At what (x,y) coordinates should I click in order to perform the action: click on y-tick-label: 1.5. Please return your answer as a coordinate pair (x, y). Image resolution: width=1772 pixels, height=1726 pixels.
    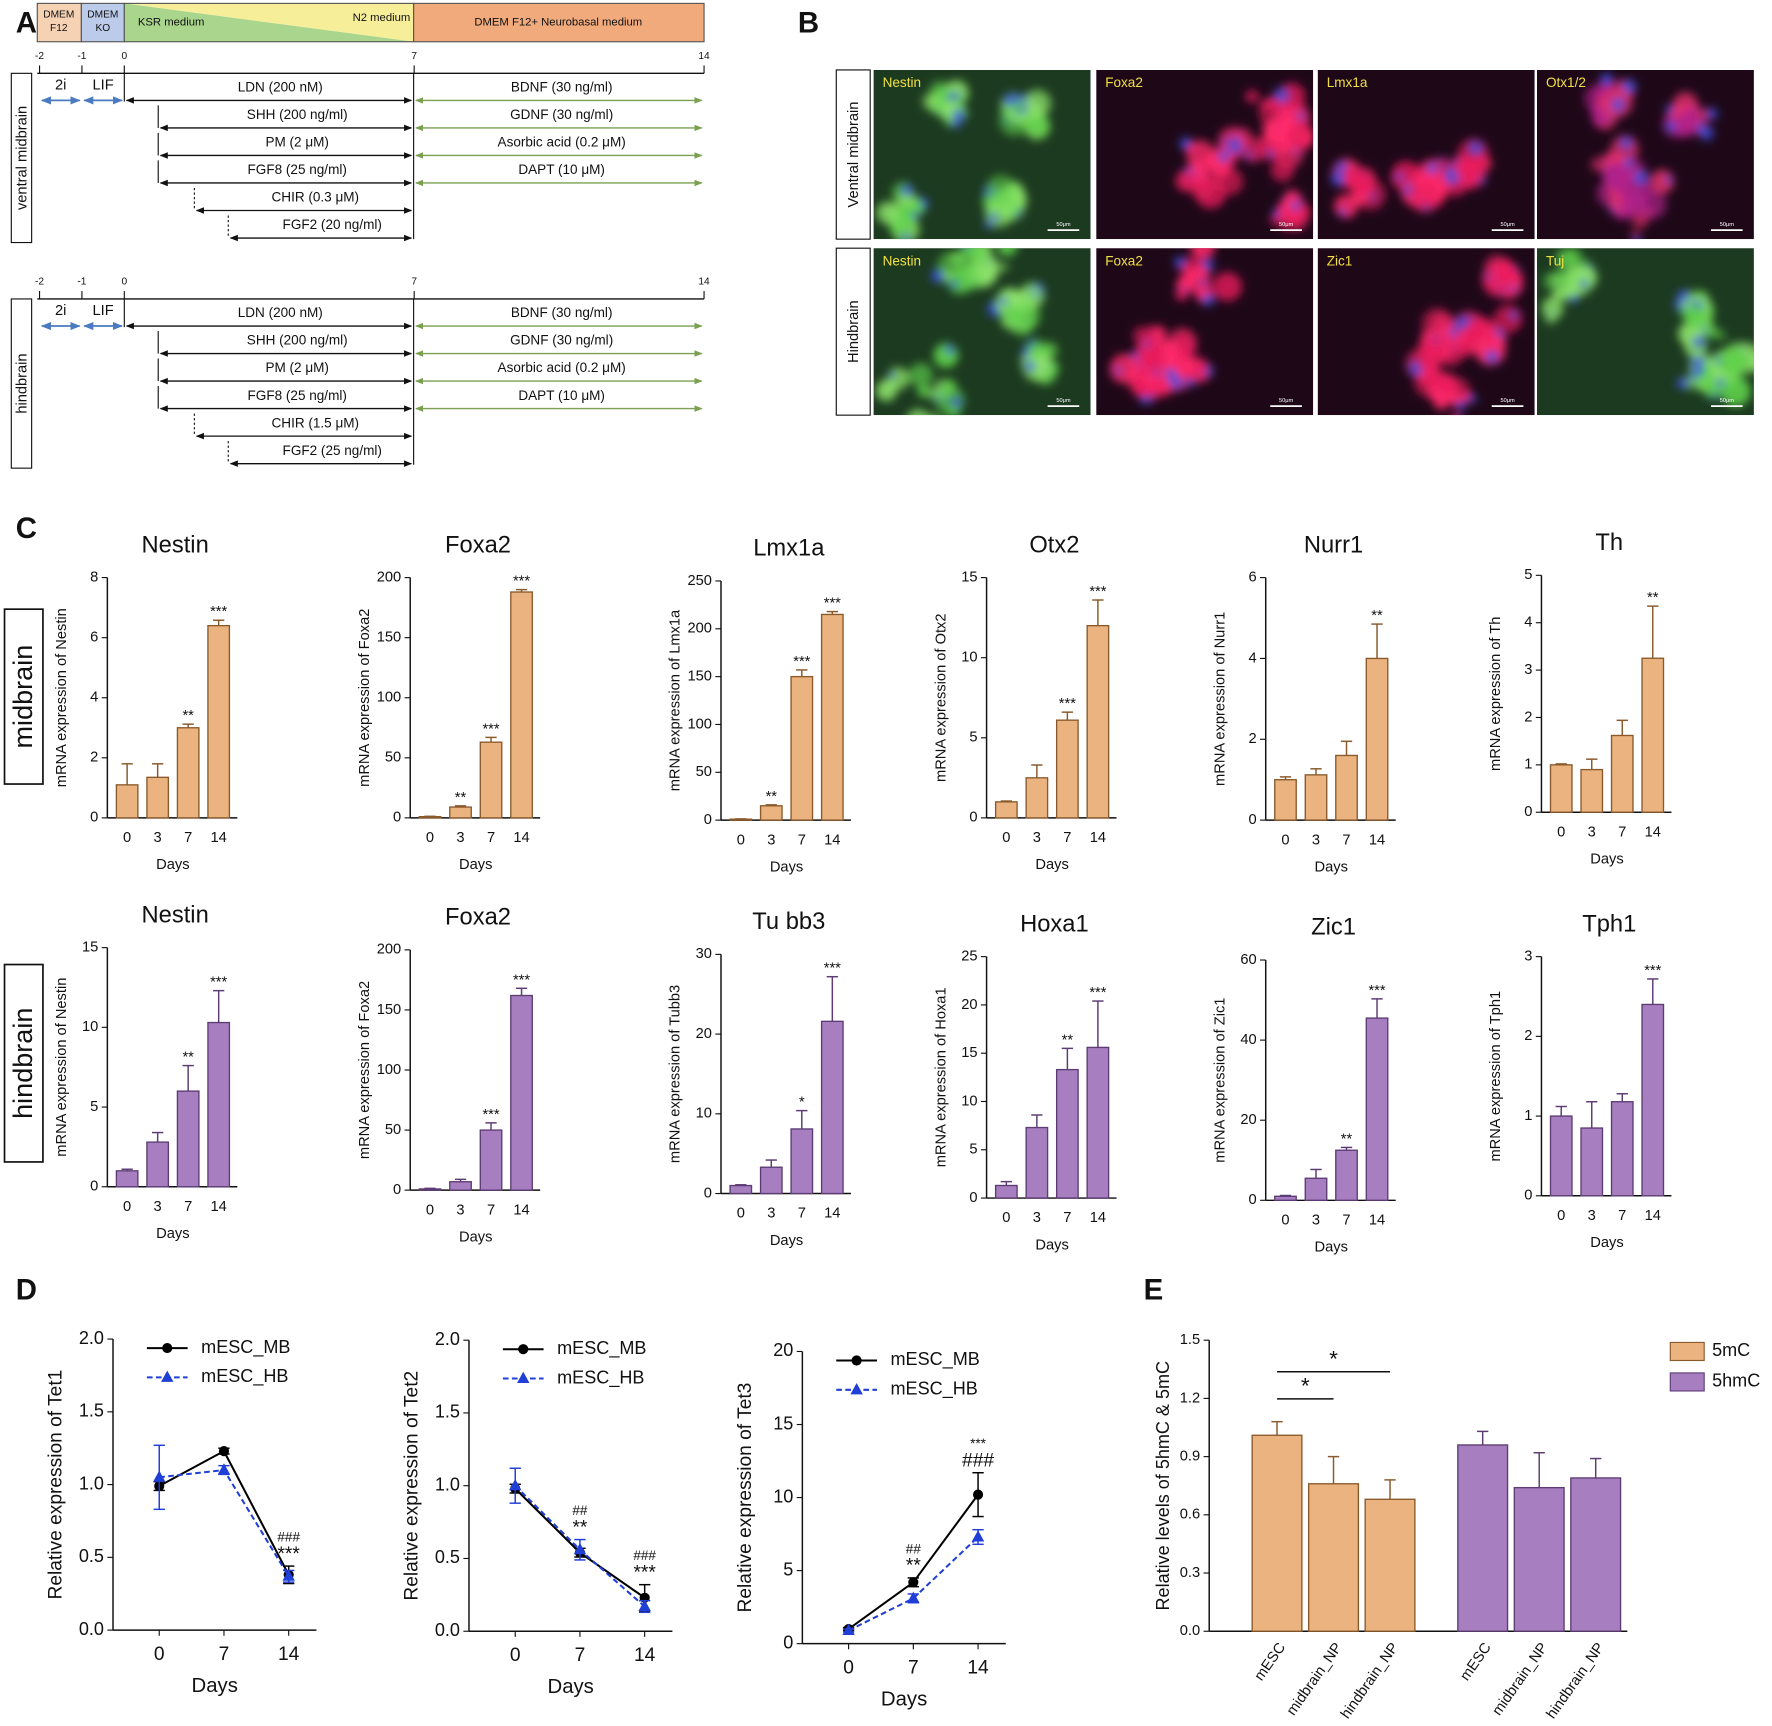
    Looking at the image, I should click on (447, 1412).